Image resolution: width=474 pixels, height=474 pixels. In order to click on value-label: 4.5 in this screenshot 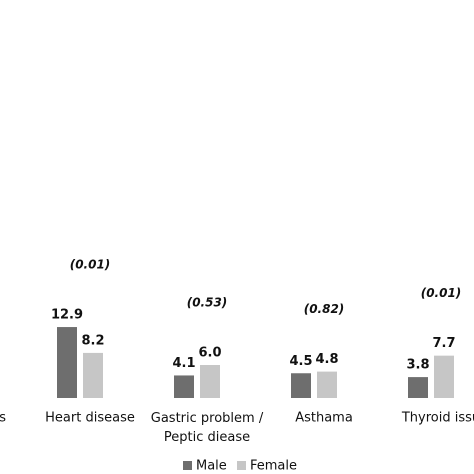, I will do `click(300, 361)`.